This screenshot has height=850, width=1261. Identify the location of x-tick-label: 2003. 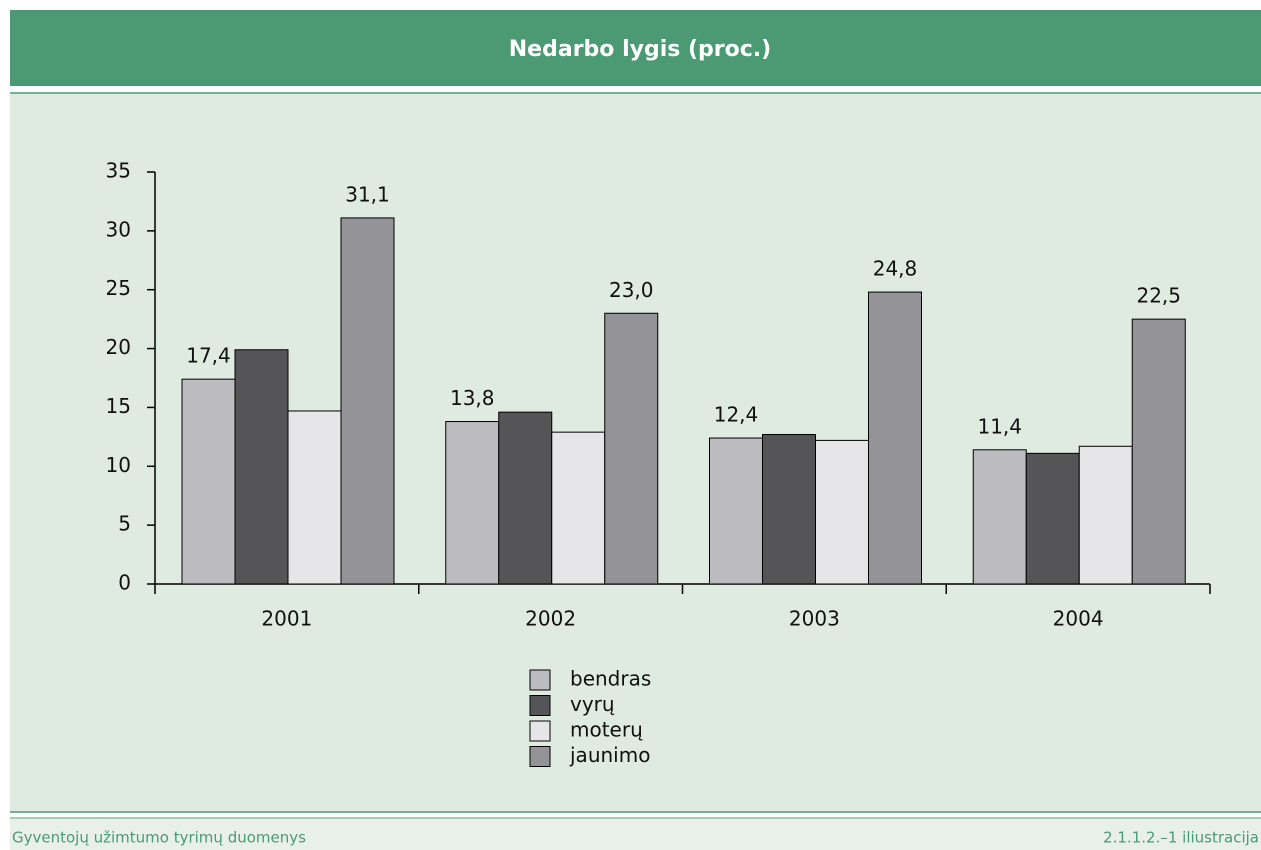
(814, 619).